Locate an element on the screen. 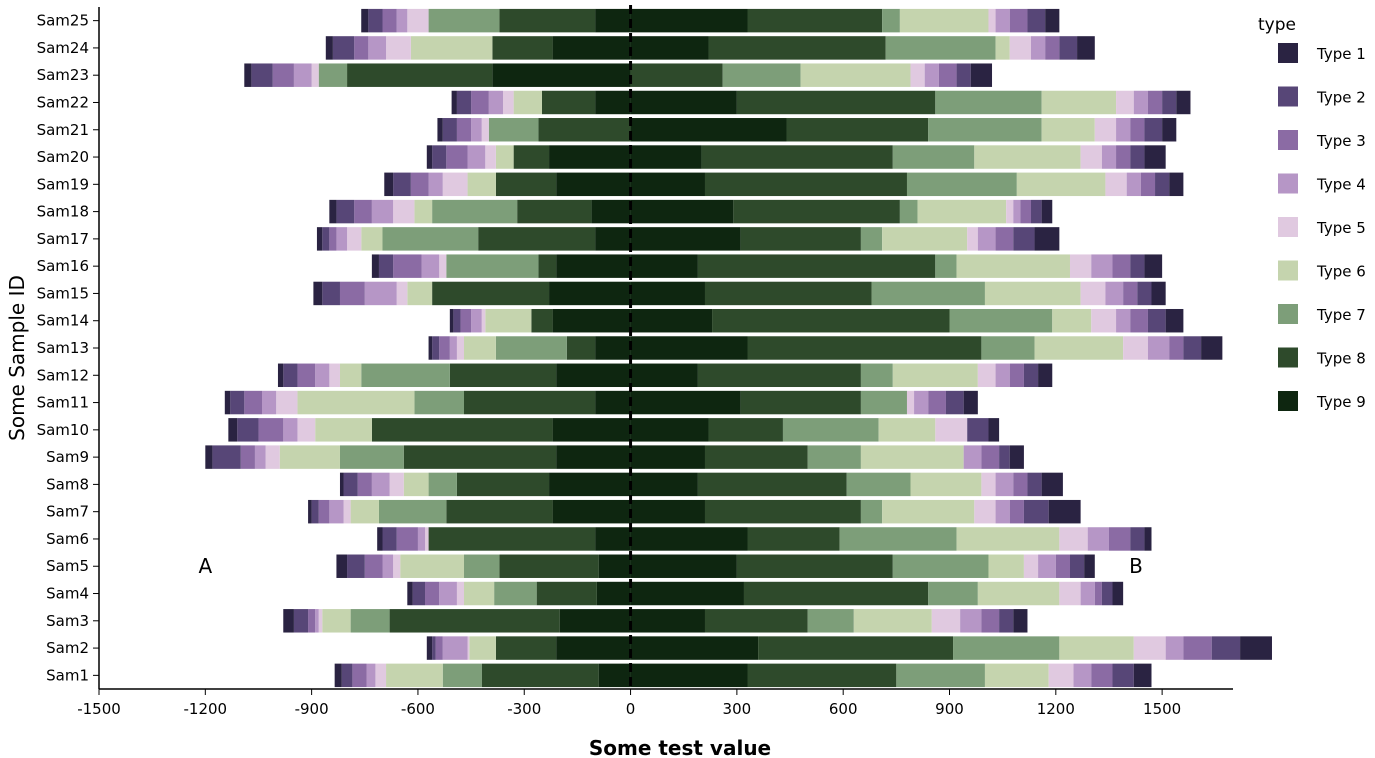 The width and height of the screenshot is (1375, 758). x-tick-label: 600 is located at coordinates (843, 709).